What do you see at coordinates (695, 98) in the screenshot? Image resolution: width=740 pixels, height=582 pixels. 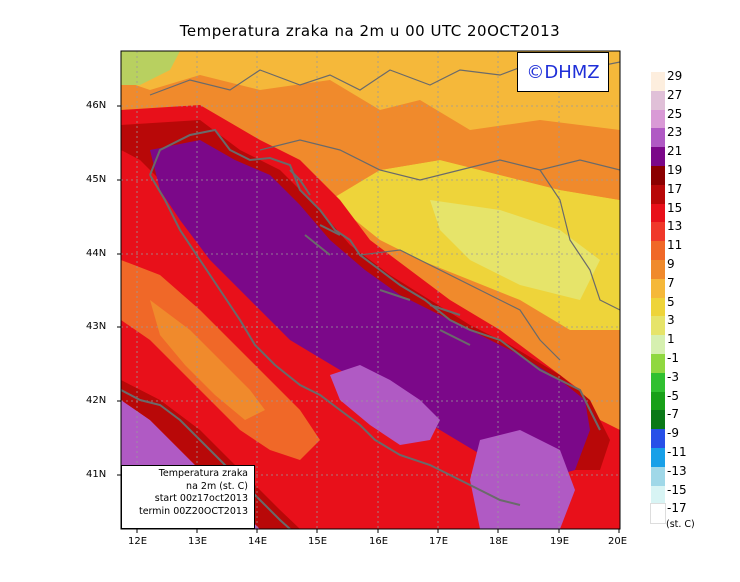 I see `legend-entry: 27` at bounding box center [695, 98].